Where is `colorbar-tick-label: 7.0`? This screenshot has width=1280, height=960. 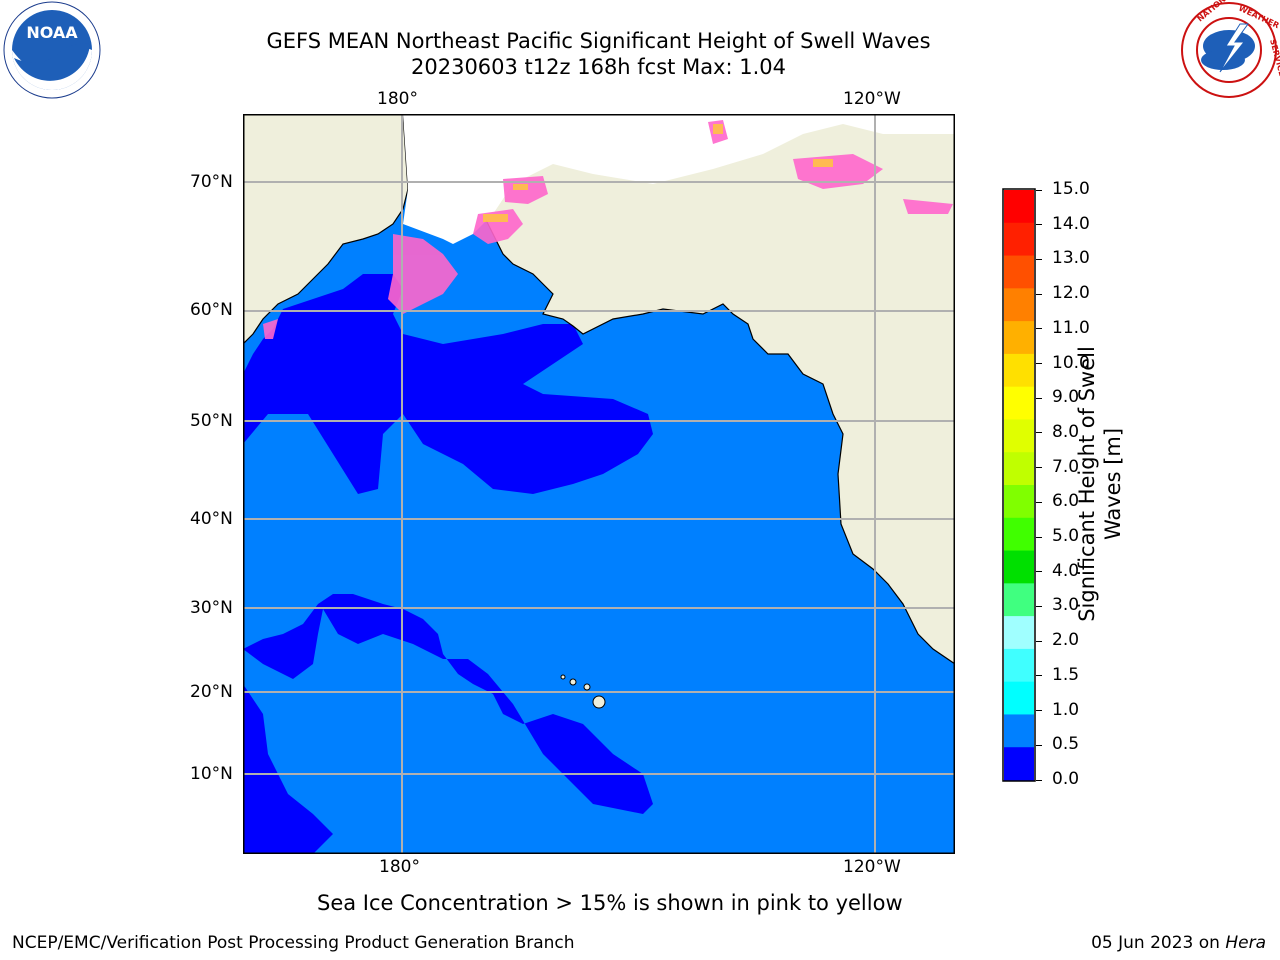
colorbar-tick-label: 7.0 is located at coordinates (1066, 466).